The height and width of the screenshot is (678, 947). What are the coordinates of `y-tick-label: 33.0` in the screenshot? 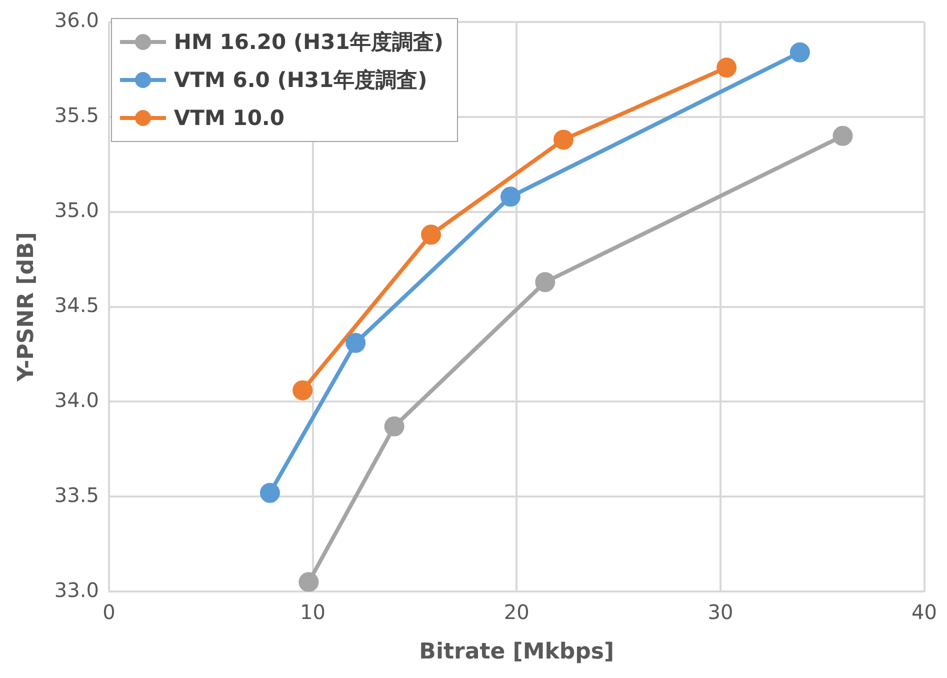 It's located at (76, 590).